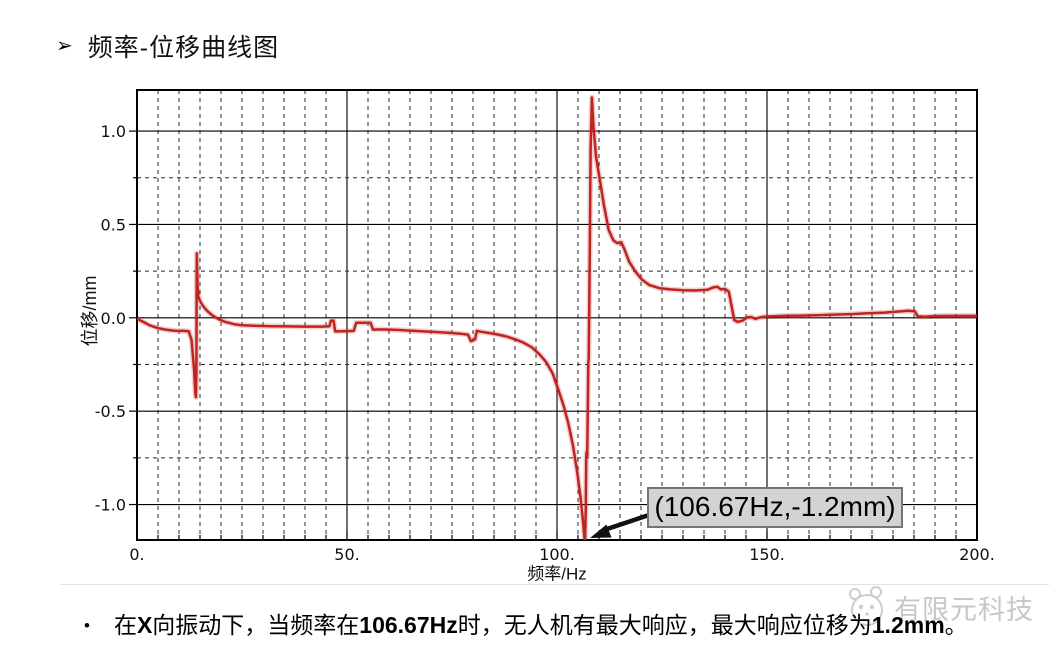  What do you see at coordinates (557, 574) in the screenshot?
I see `x-axis-label: 频率/Hz` at bounding box center [557, 574].